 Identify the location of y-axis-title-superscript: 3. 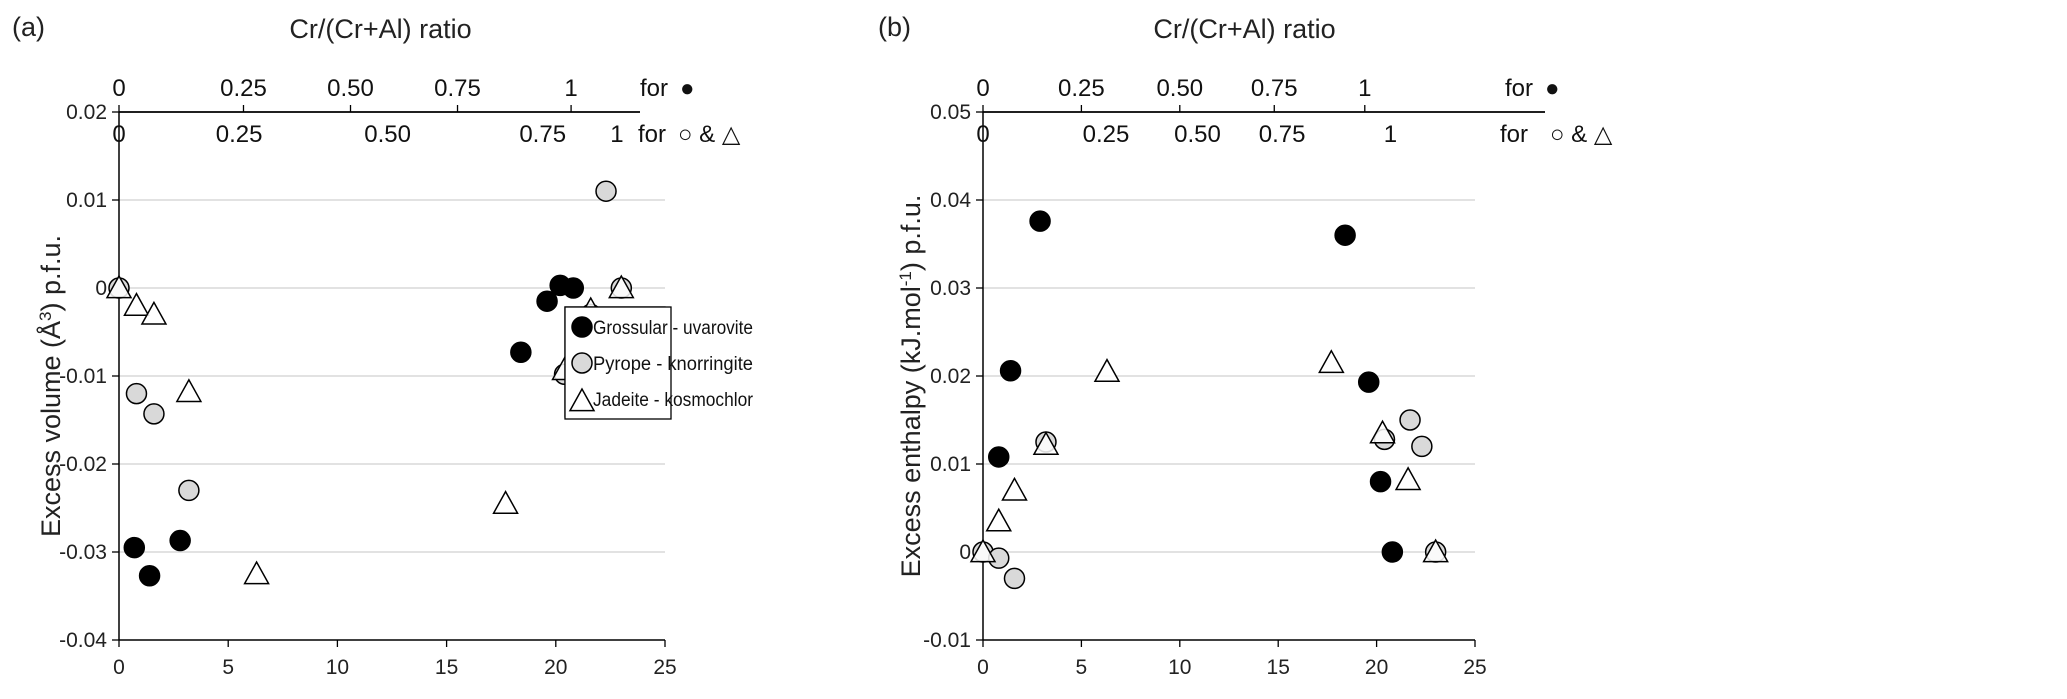
(45, 315).